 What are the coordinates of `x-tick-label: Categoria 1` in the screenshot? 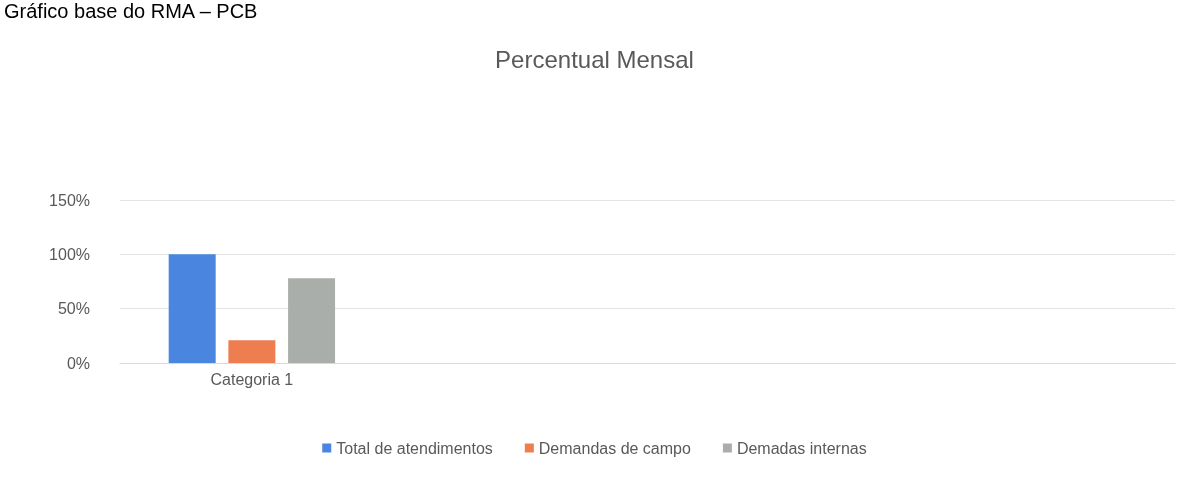 It's located at (252, 379).